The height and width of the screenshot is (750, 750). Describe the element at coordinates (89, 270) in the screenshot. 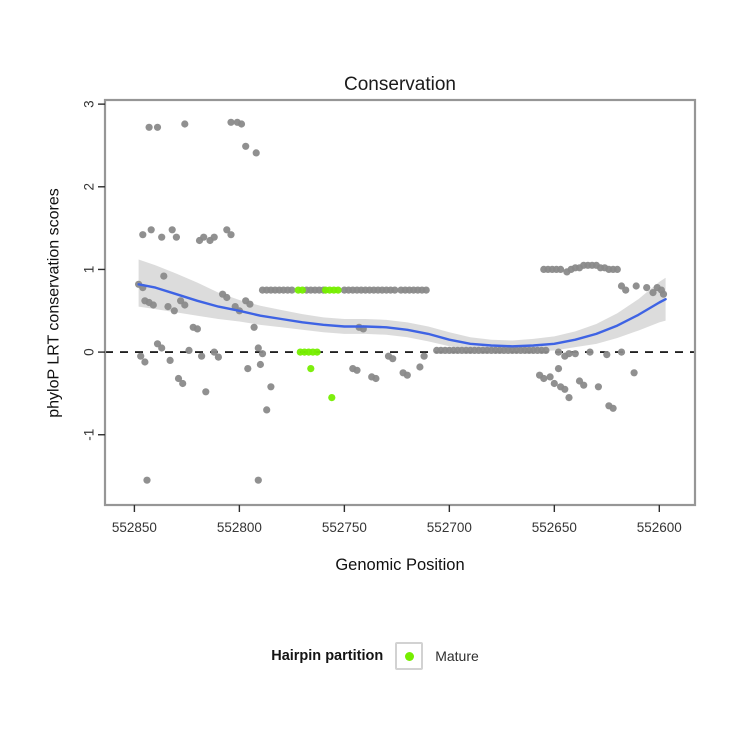

I see `y-tick-label: 1` at that location.